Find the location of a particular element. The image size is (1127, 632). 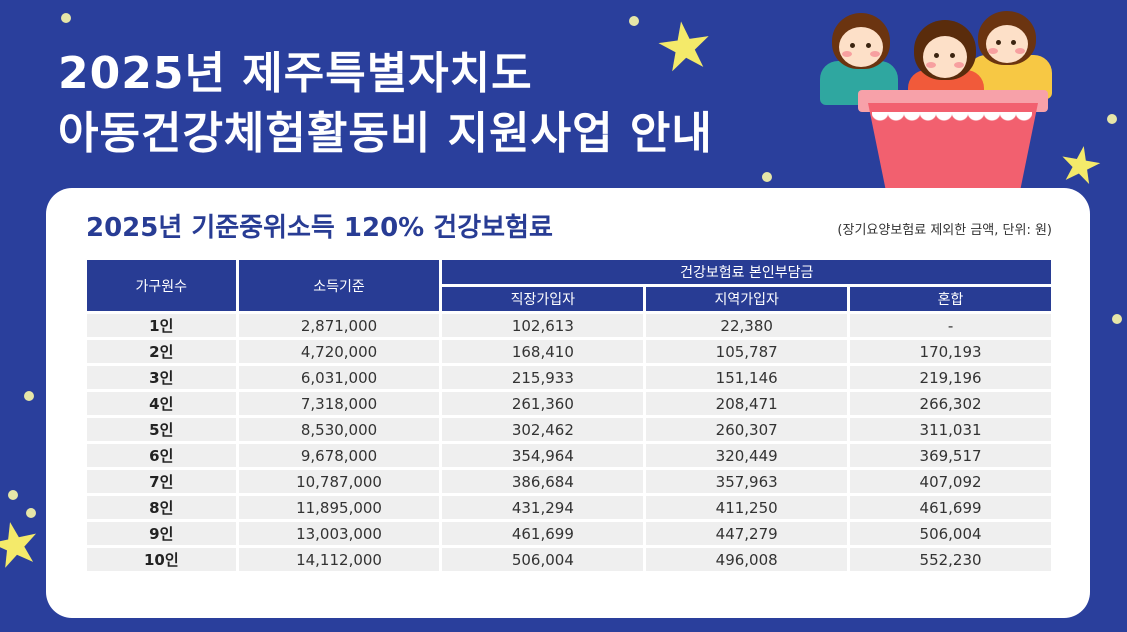

page-title: 2025년 제주특별자치도 아동건강체험활동비 지원사업 안내 is located at coordinates (385, 104).